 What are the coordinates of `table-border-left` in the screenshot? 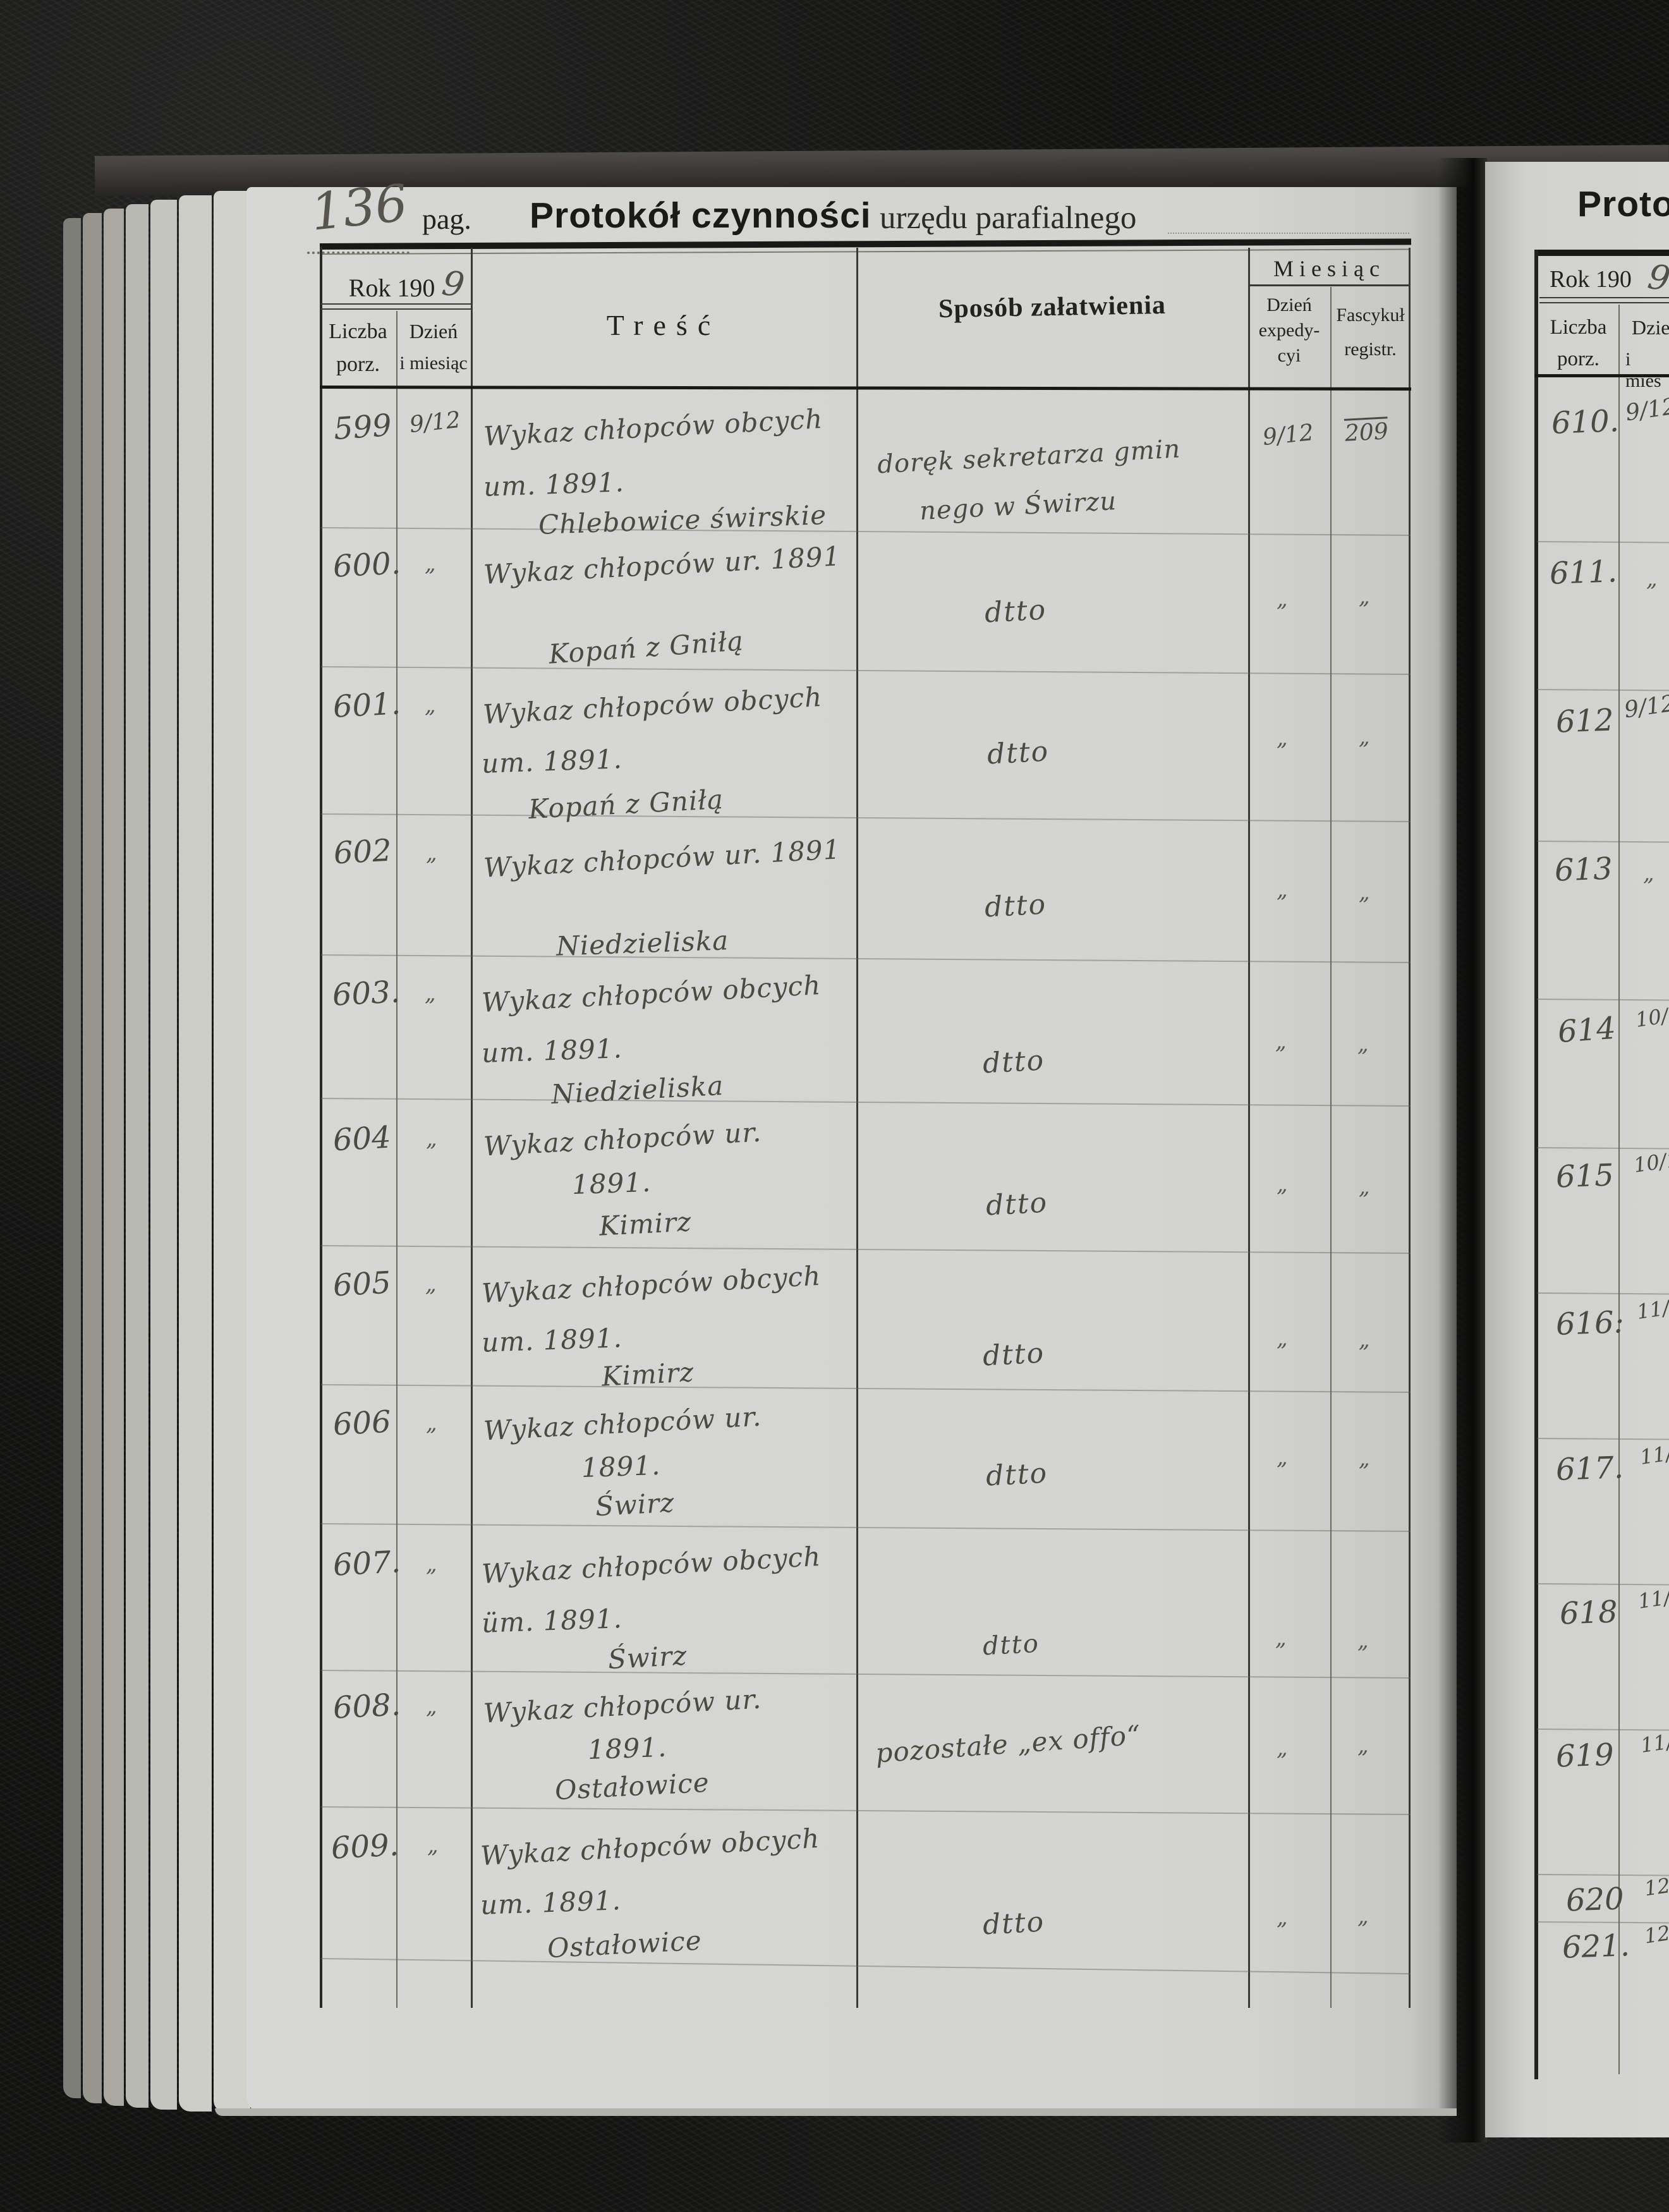 It's located at (321, 1127).